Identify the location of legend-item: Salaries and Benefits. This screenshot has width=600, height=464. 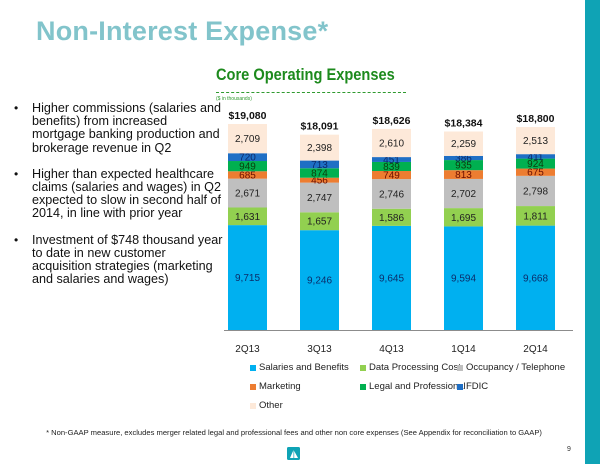
(299, 367).